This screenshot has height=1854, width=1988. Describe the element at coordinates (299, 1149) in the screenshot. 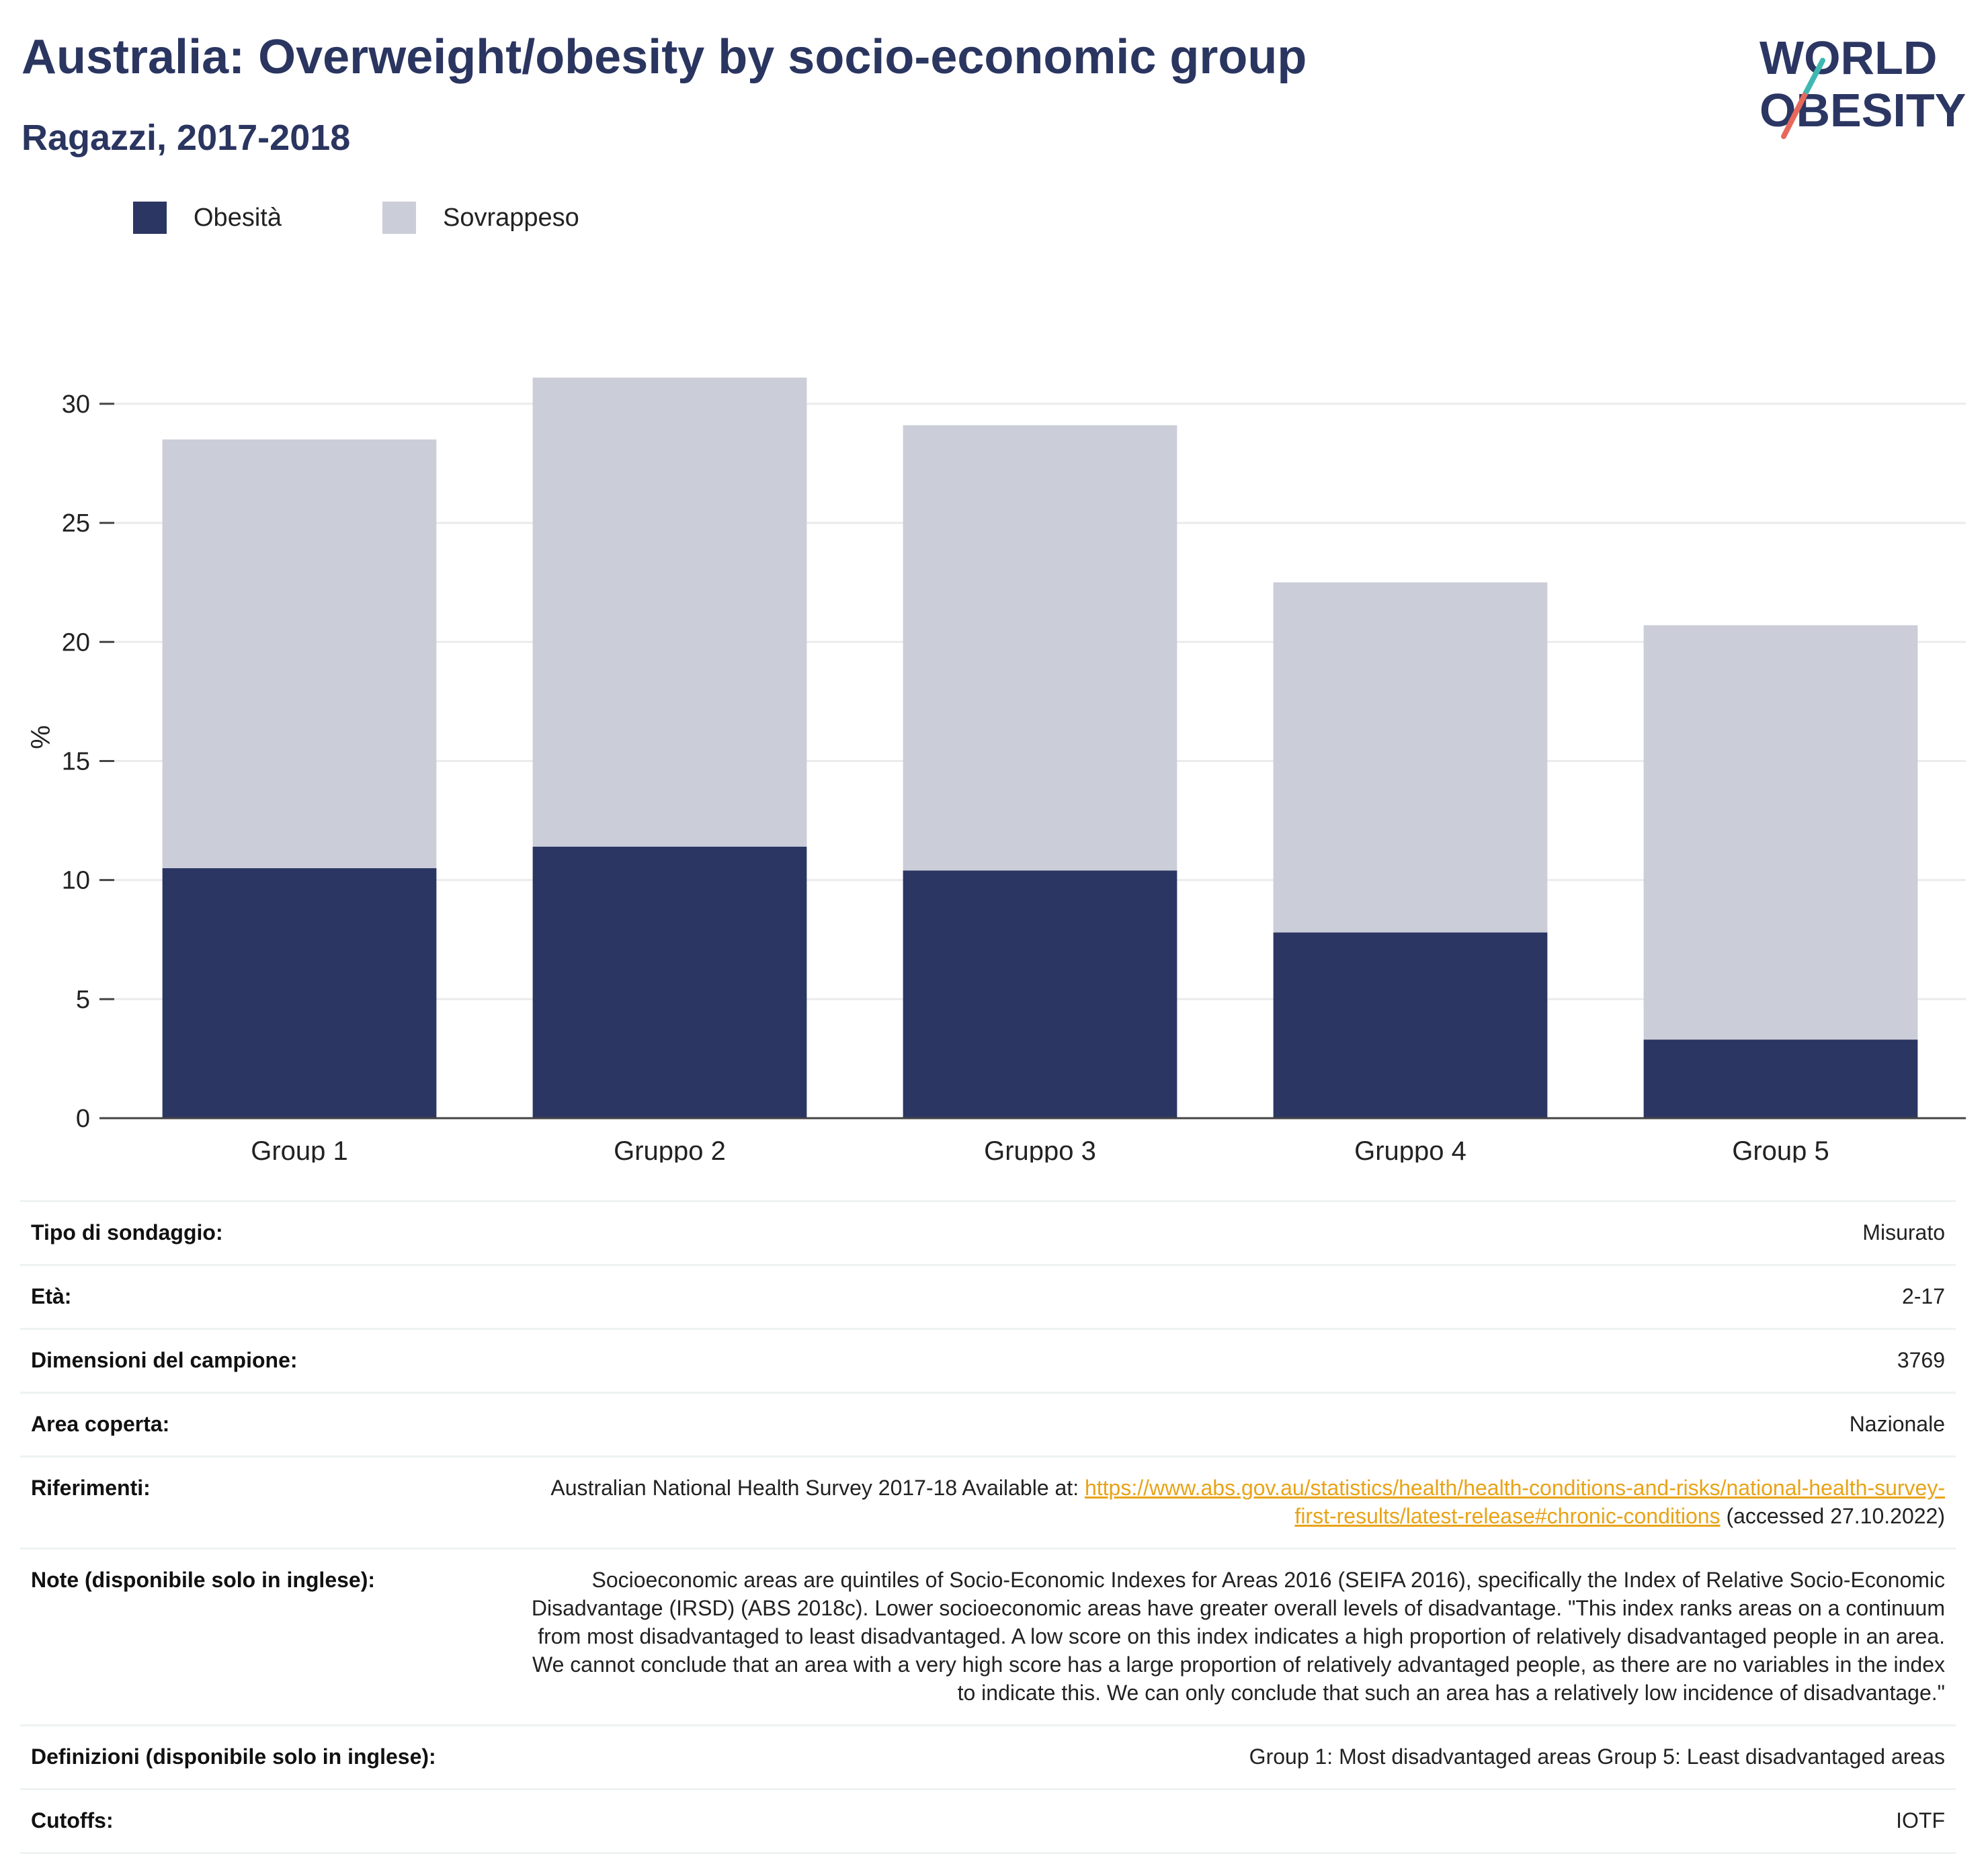

I see `x-tick-label: Group 1` at that location.